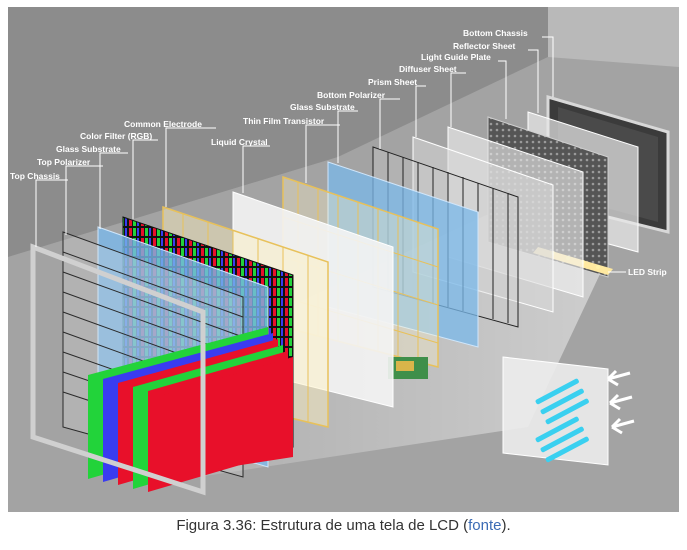 The height and width of the screenshot is (550, 687). I want to click on label-bottom-polarizer: Bottom Polarizer, so click(351, 95).